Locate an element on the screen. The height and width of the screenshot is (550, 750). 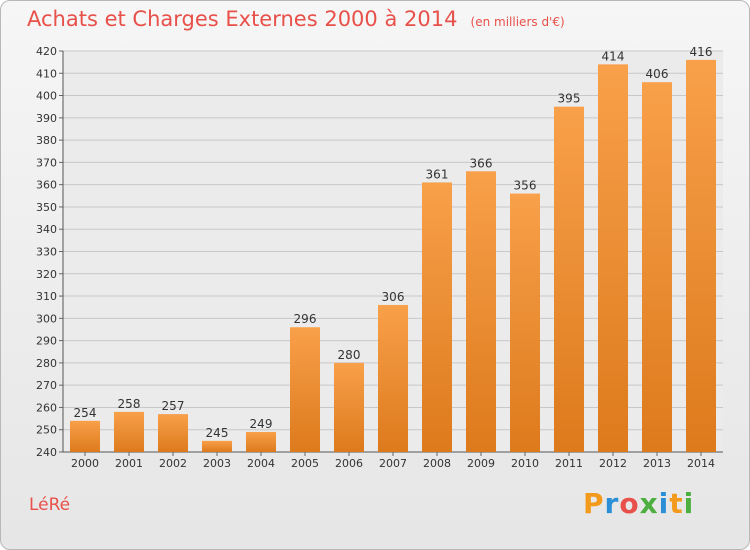
bar-2006 is located at coordinates (349, 407).